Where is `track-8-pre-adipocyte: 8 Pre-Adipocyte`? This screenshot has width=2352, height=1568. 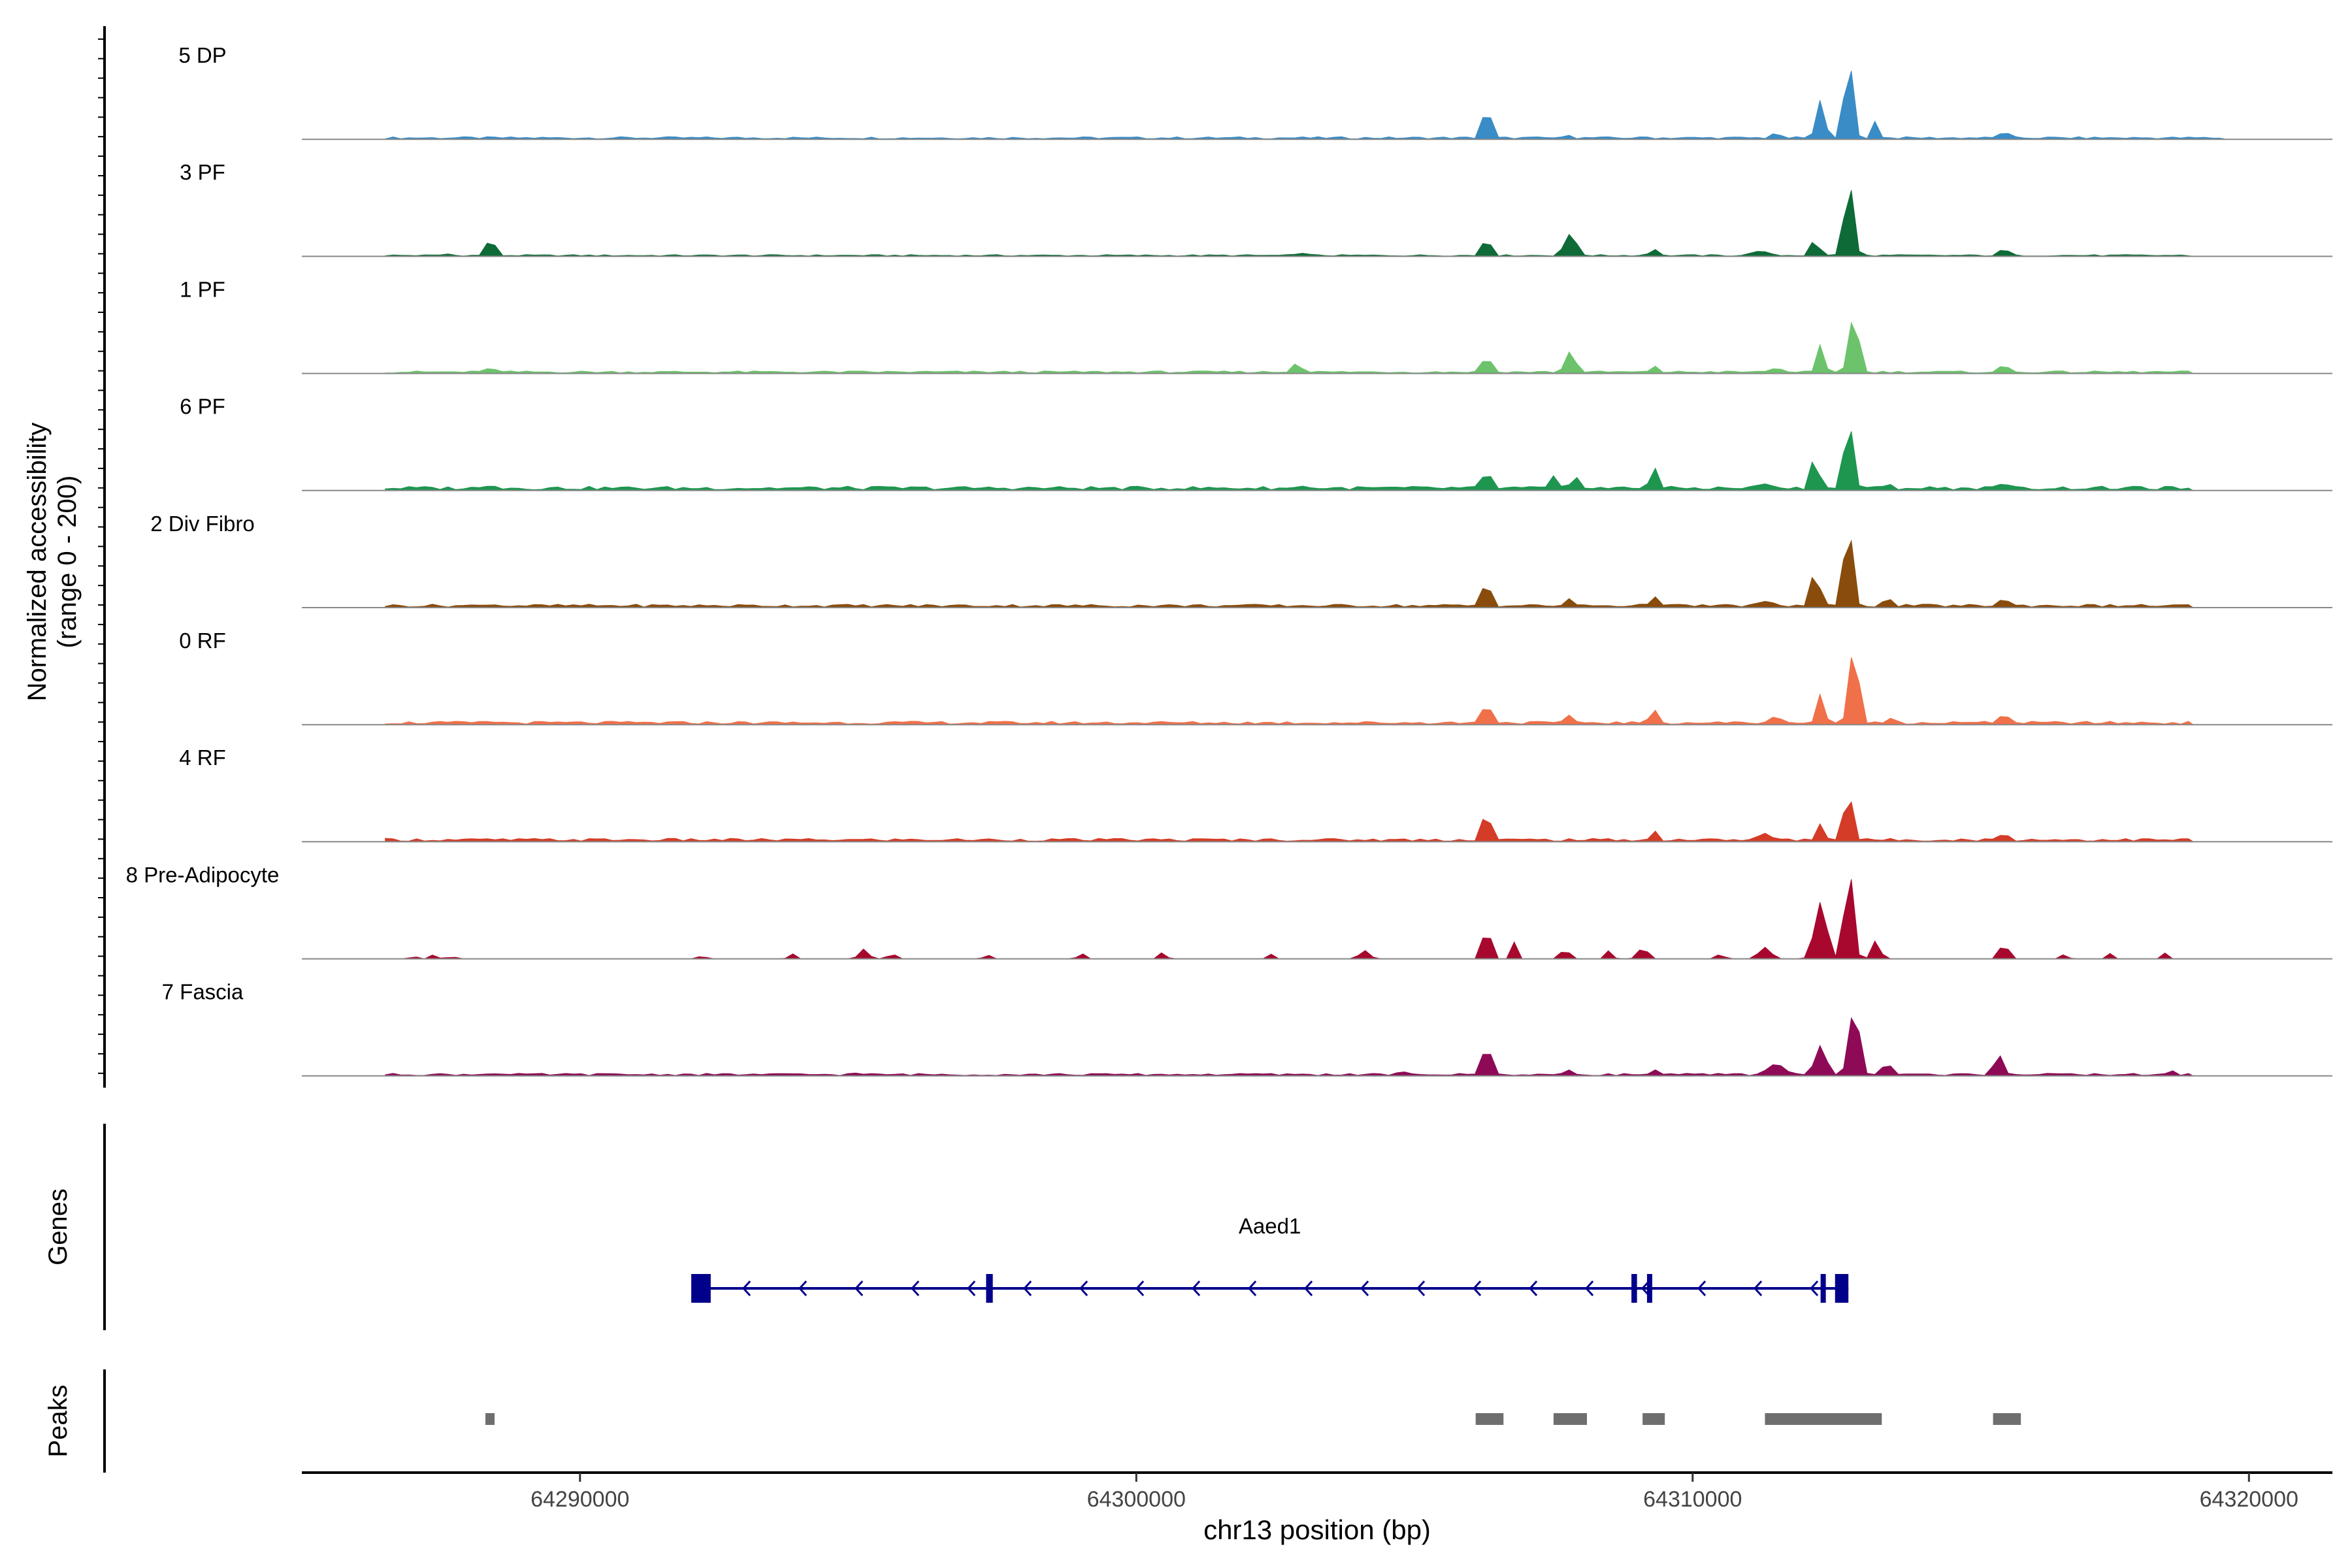
track-8-pre-adipocyte: 8 Pre-Adipocyte is located at coordinates (1215, 909).